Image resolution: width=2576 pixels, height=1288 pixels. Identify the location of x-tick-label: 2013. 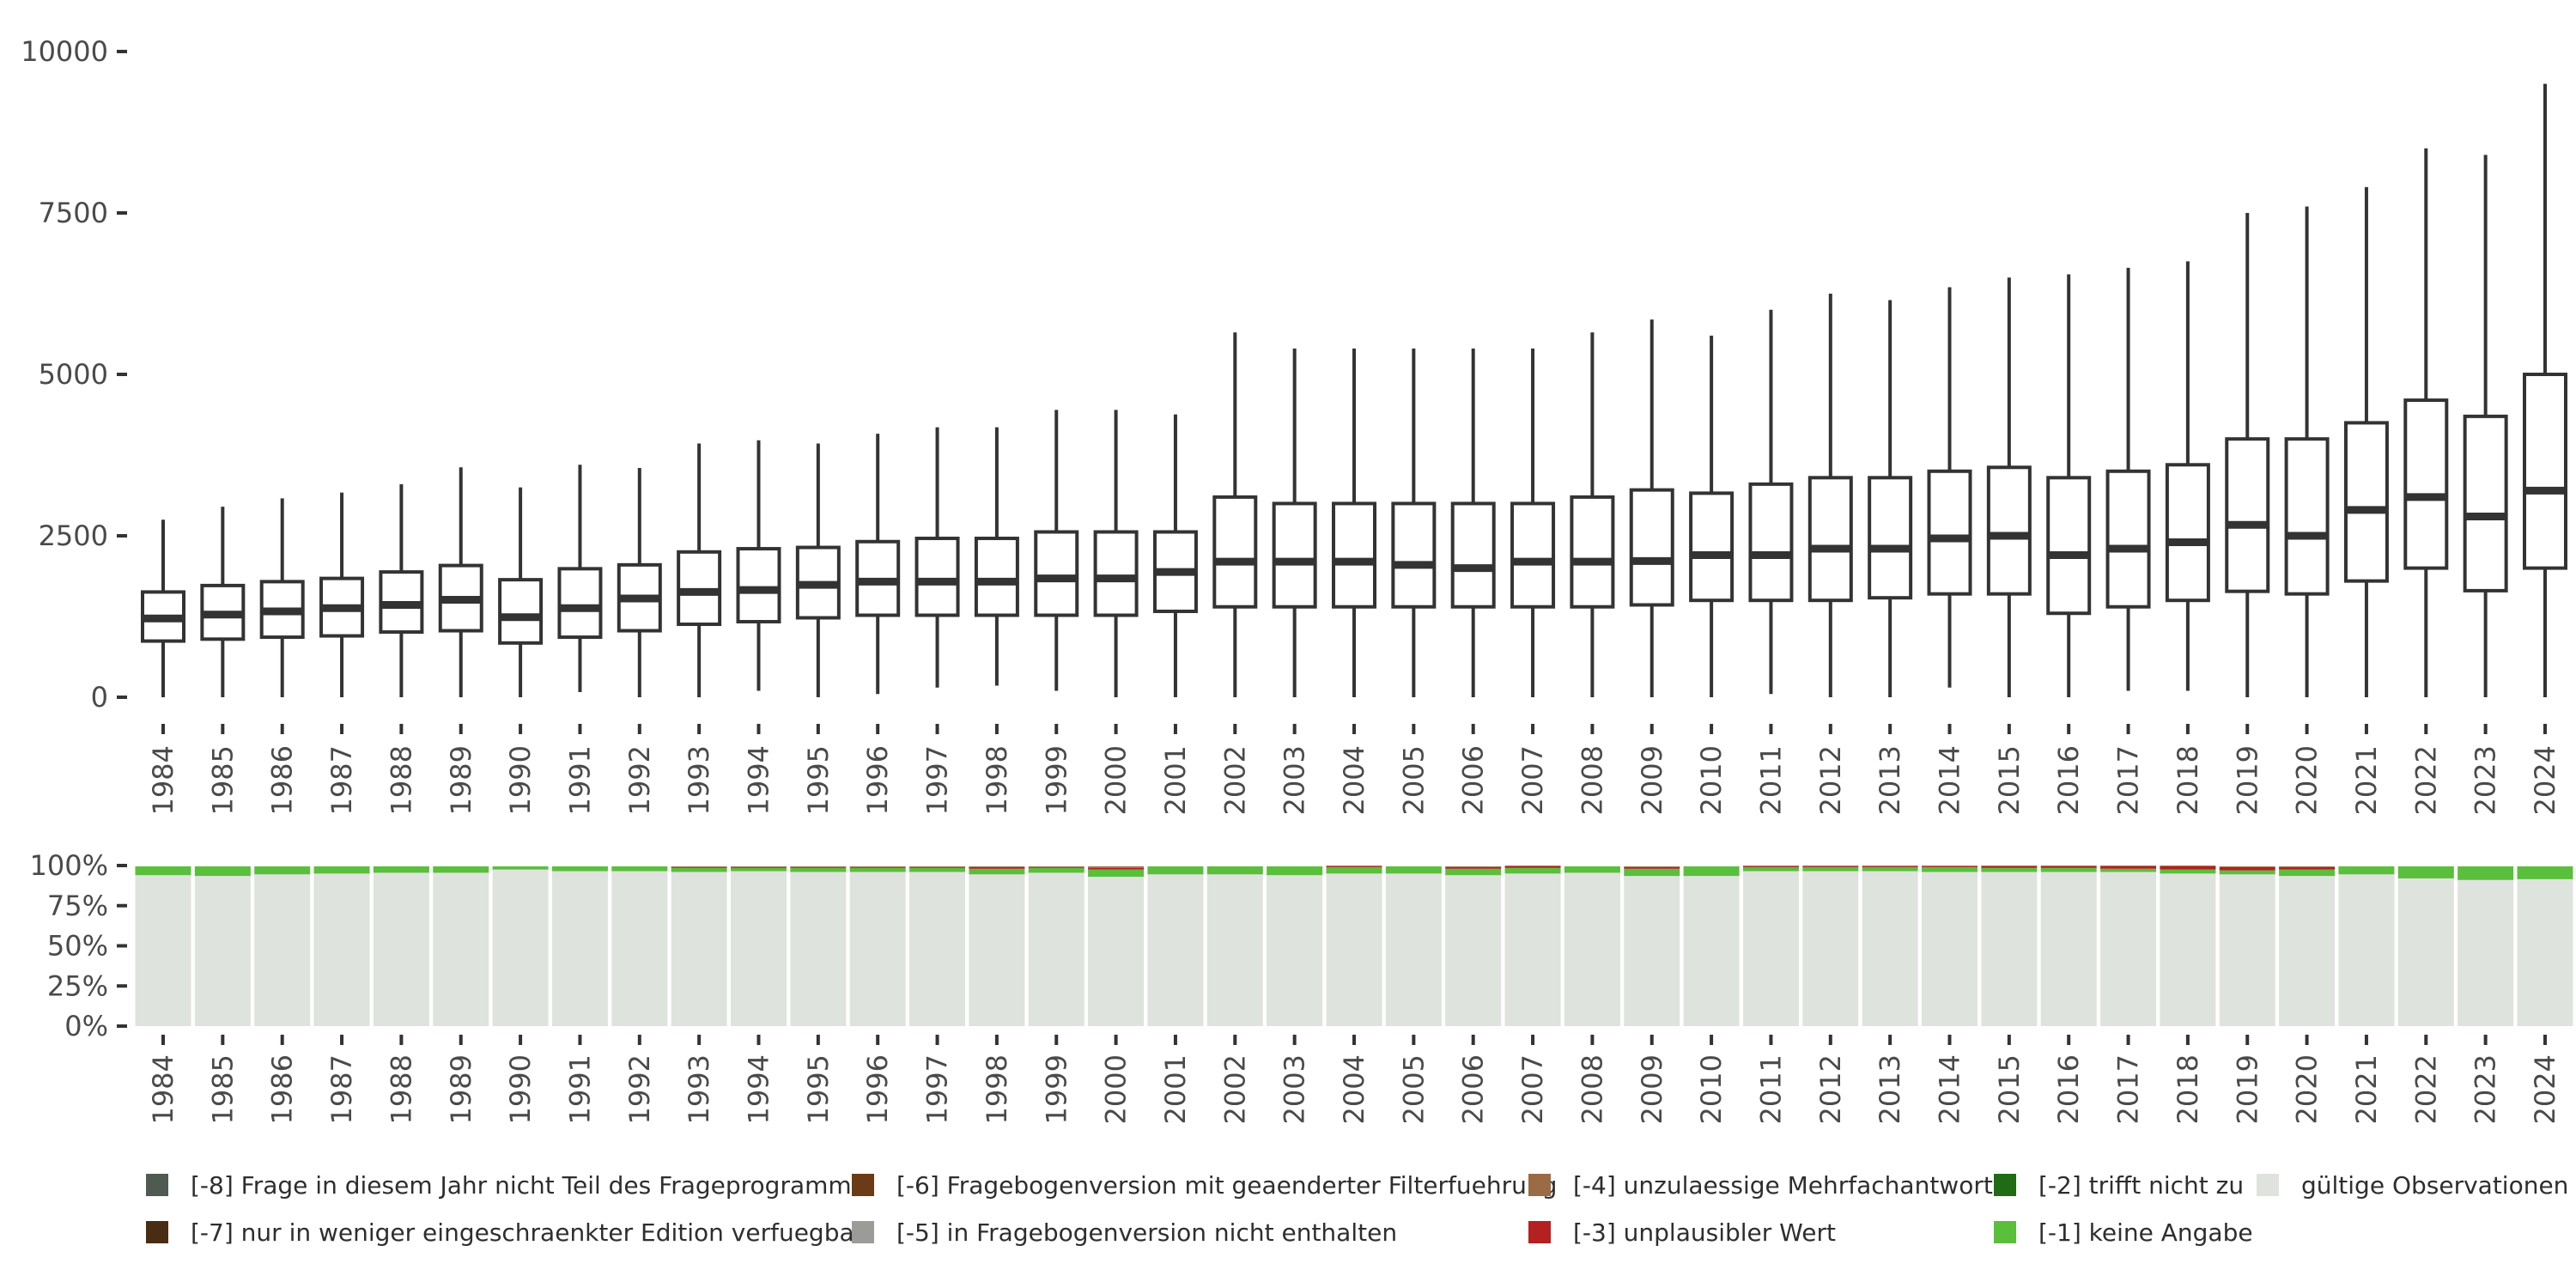
(1890, 1089).